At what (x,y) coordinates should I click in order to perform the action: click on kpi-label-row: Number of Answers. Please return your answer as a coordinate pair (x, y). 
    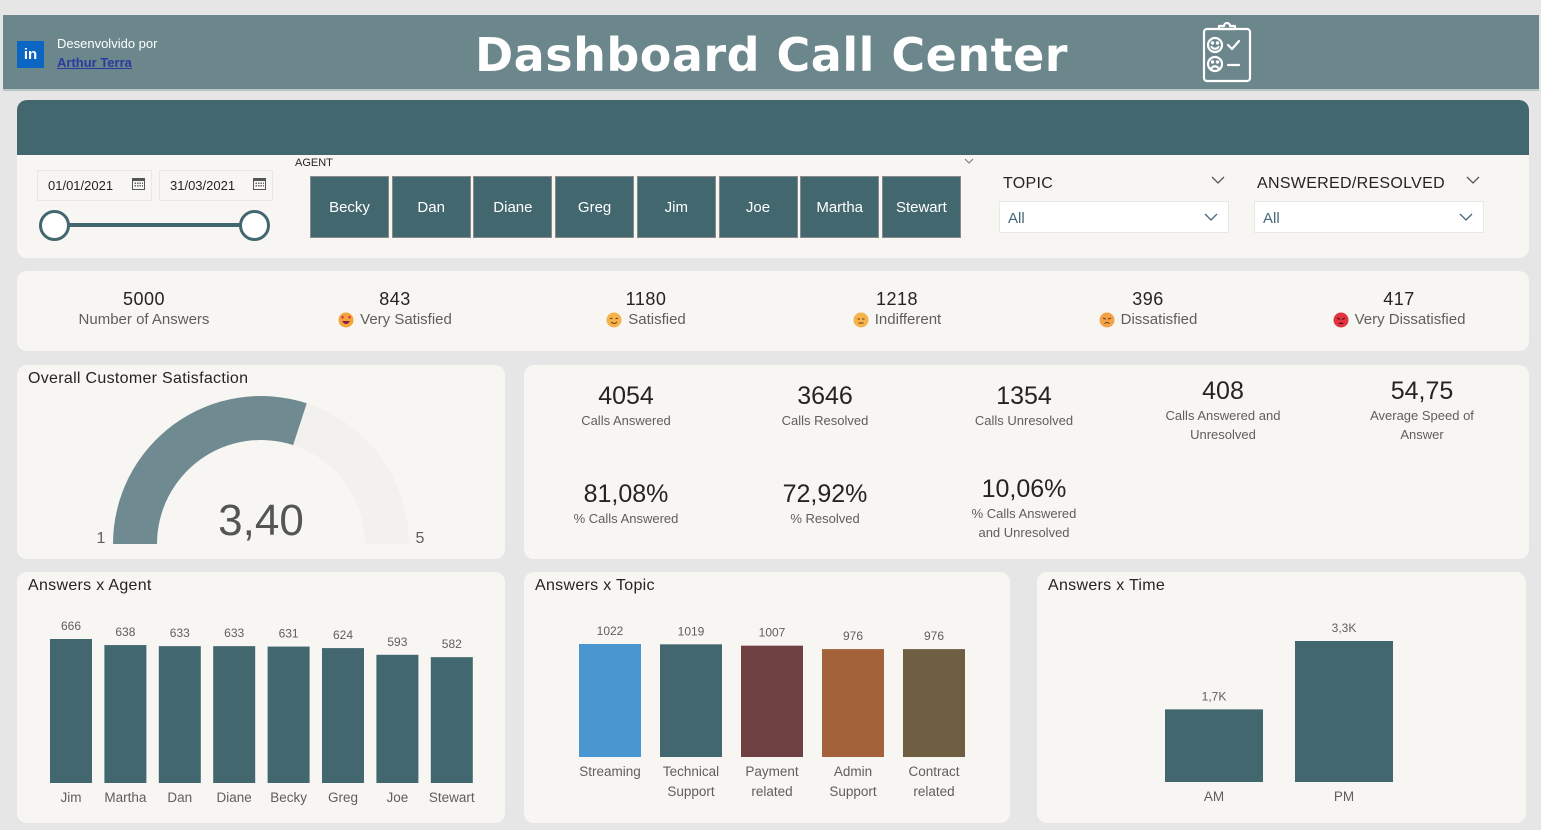
    Looking at the image, I should click on (144, 319).